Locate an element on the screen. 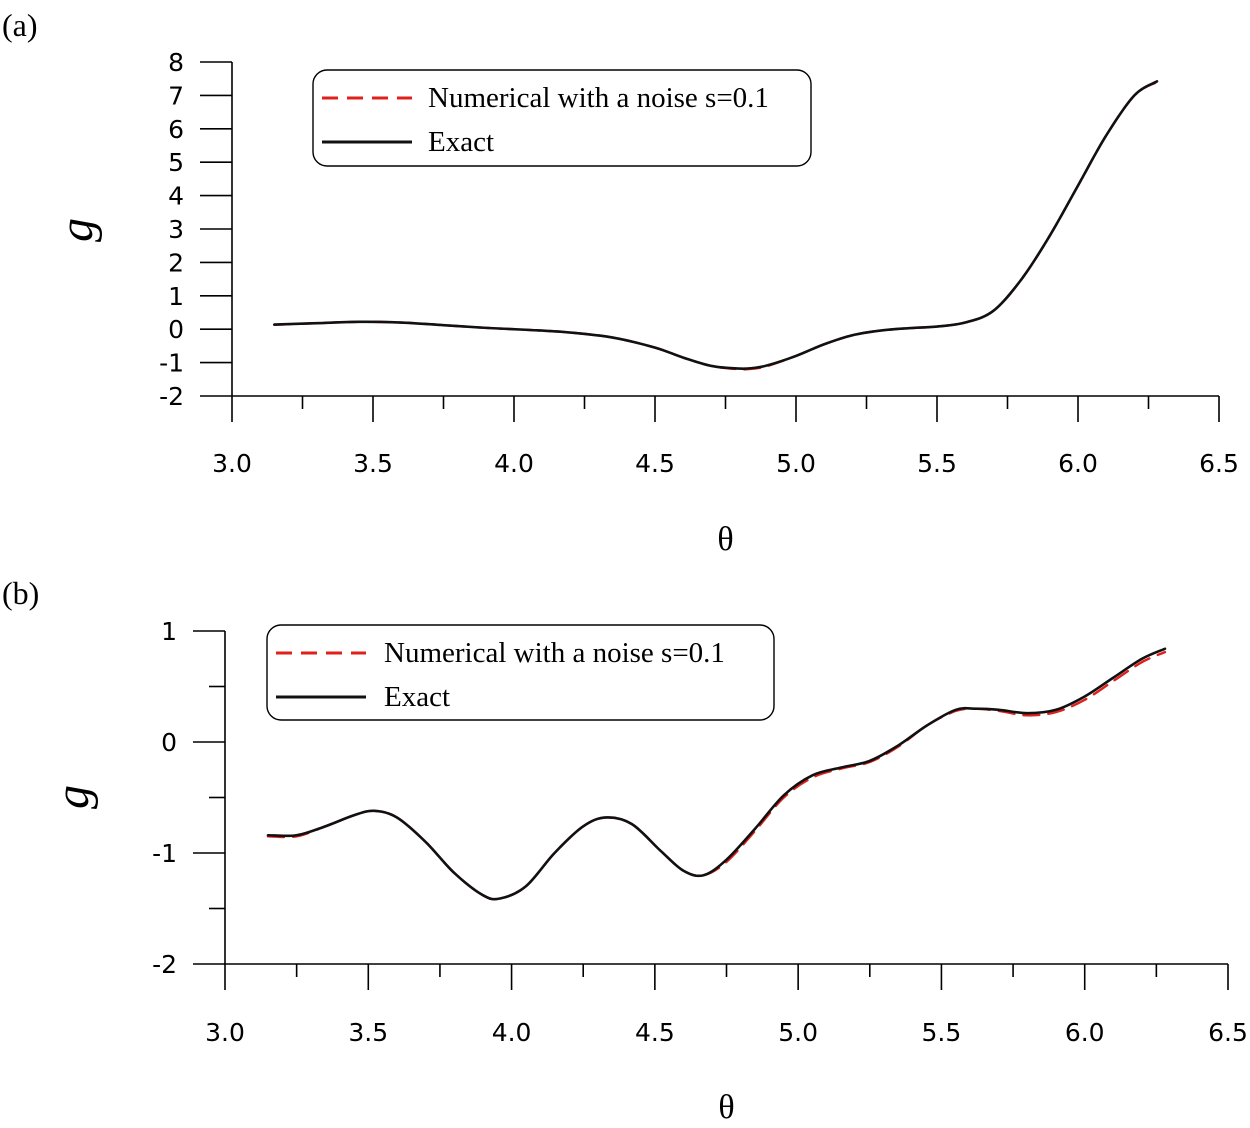  y-tick-label: 8 is located at coordinates (176, 62).